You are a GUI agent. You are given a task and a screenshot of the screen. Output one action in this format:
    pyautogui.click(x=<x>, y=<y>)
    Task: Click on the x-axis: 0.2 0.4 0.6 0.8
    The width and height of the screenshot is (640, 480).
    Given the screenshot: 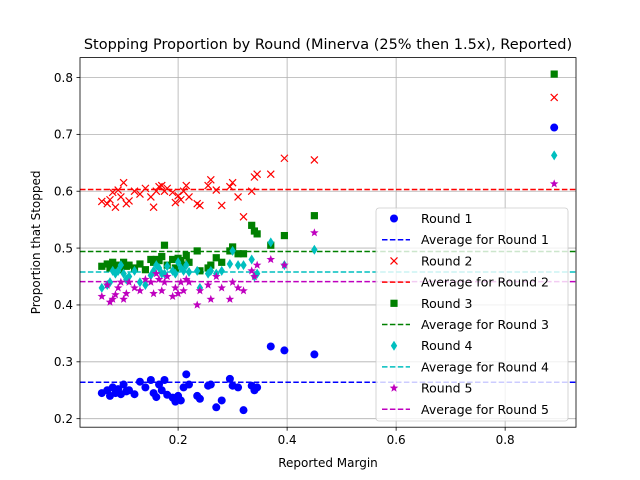 What is the action you would take?
    pyautogui.click(x=342, y=437)
    